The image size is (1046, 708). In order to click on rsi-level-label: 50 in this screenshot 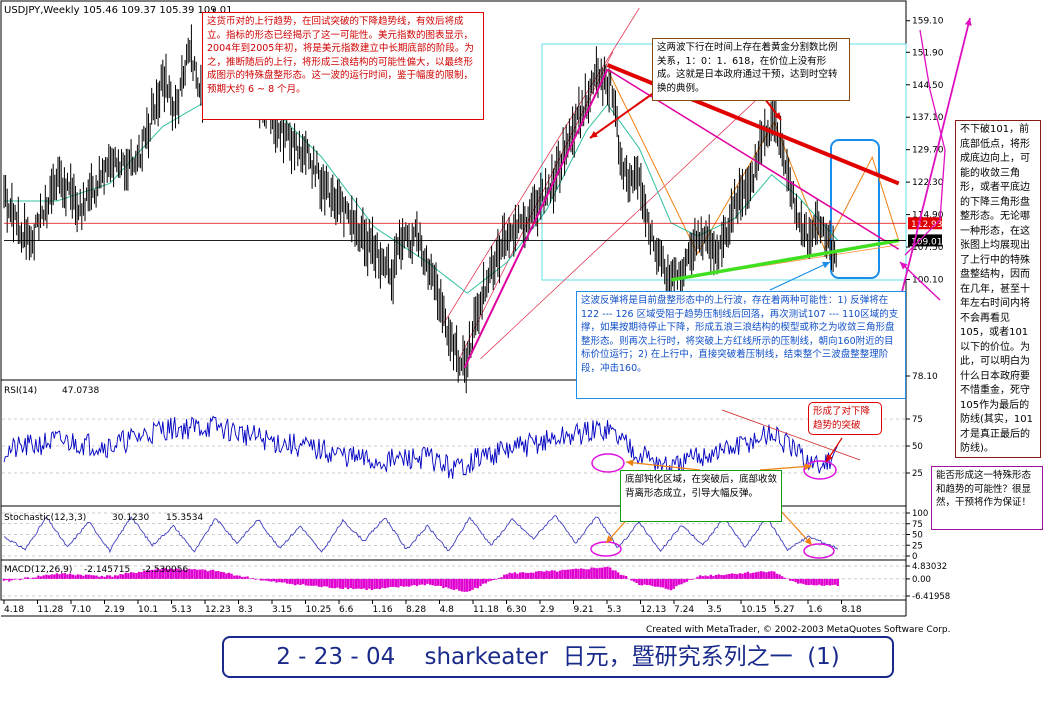, I will do `click(917, 447)`.